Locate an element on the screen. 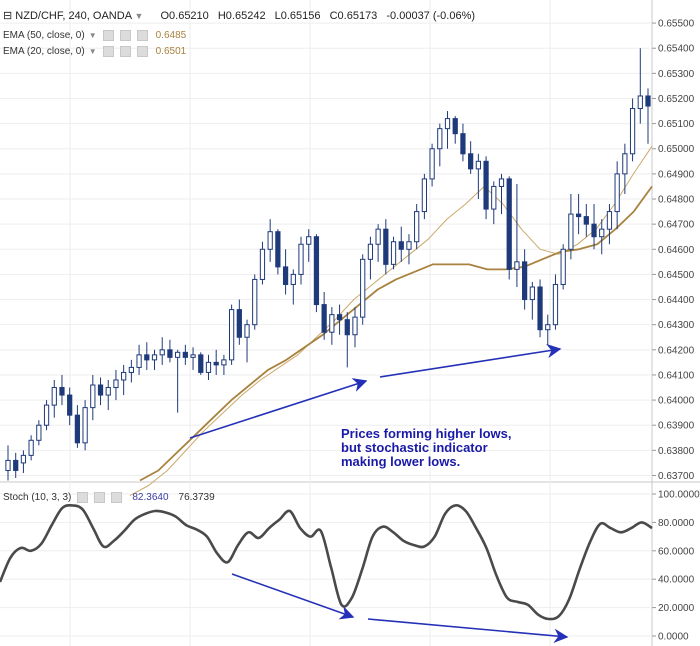  ema50-label: EMA (50, close, 0) is located at coordinates (44, 35).